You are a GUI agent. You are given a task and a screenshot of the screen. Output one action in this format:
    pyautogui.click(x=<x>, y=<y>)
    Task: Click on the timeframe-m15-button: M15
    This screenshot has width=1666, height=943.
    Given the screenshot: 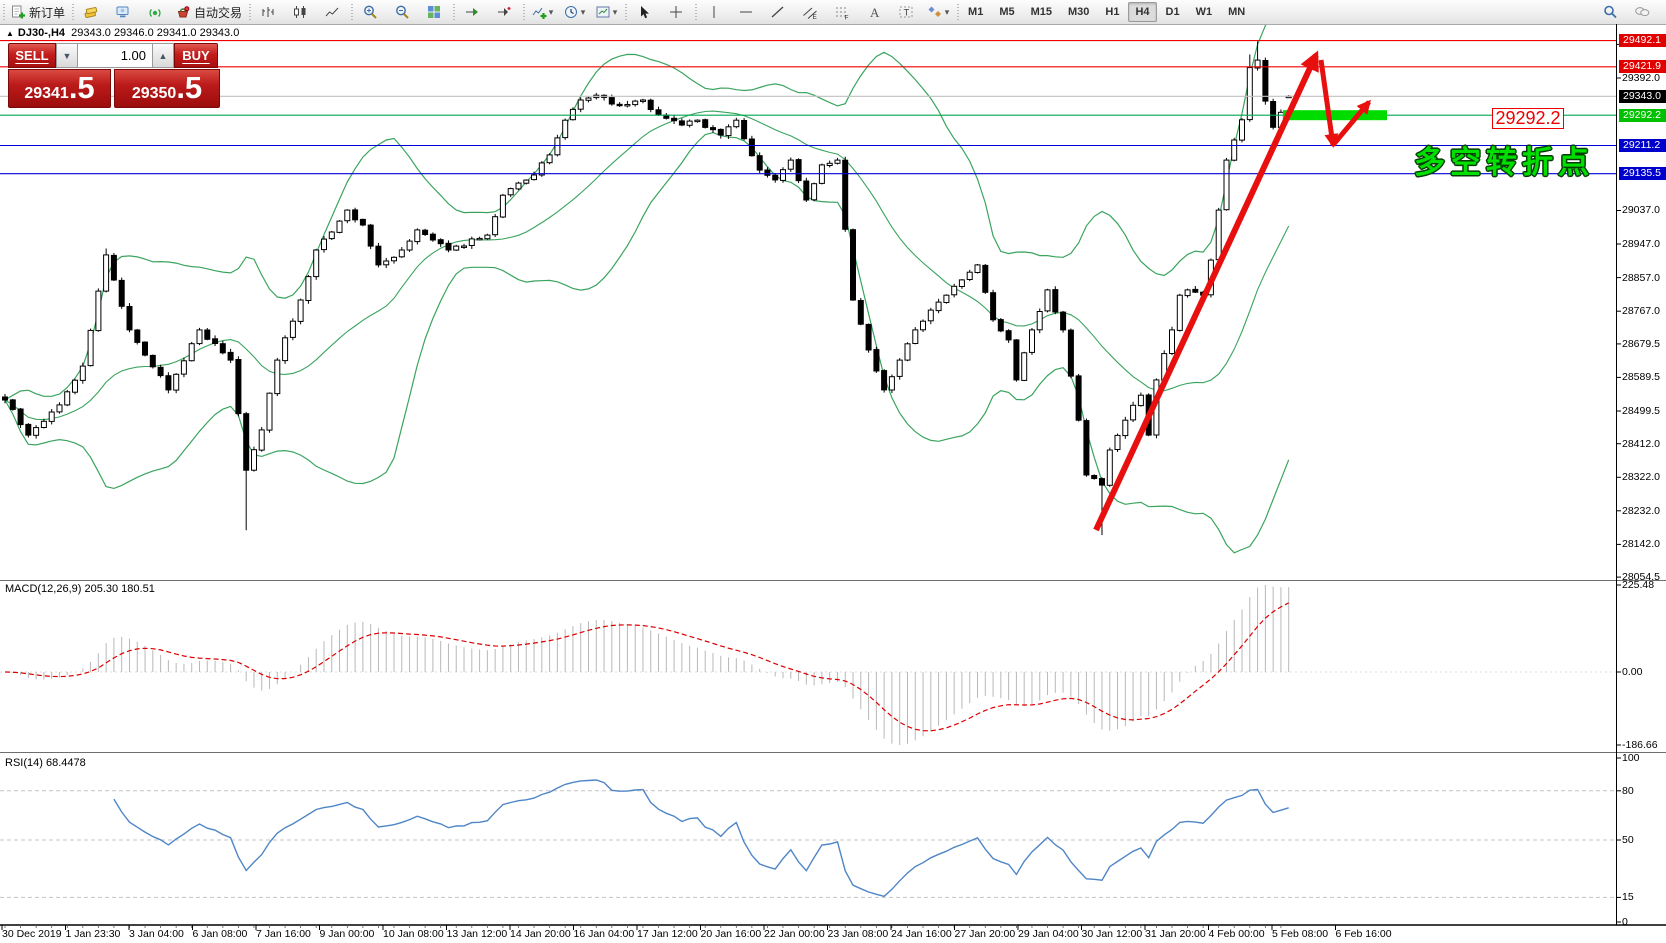 What is the action you would take?
    pyautogui.click(x=1041, y=12)
    